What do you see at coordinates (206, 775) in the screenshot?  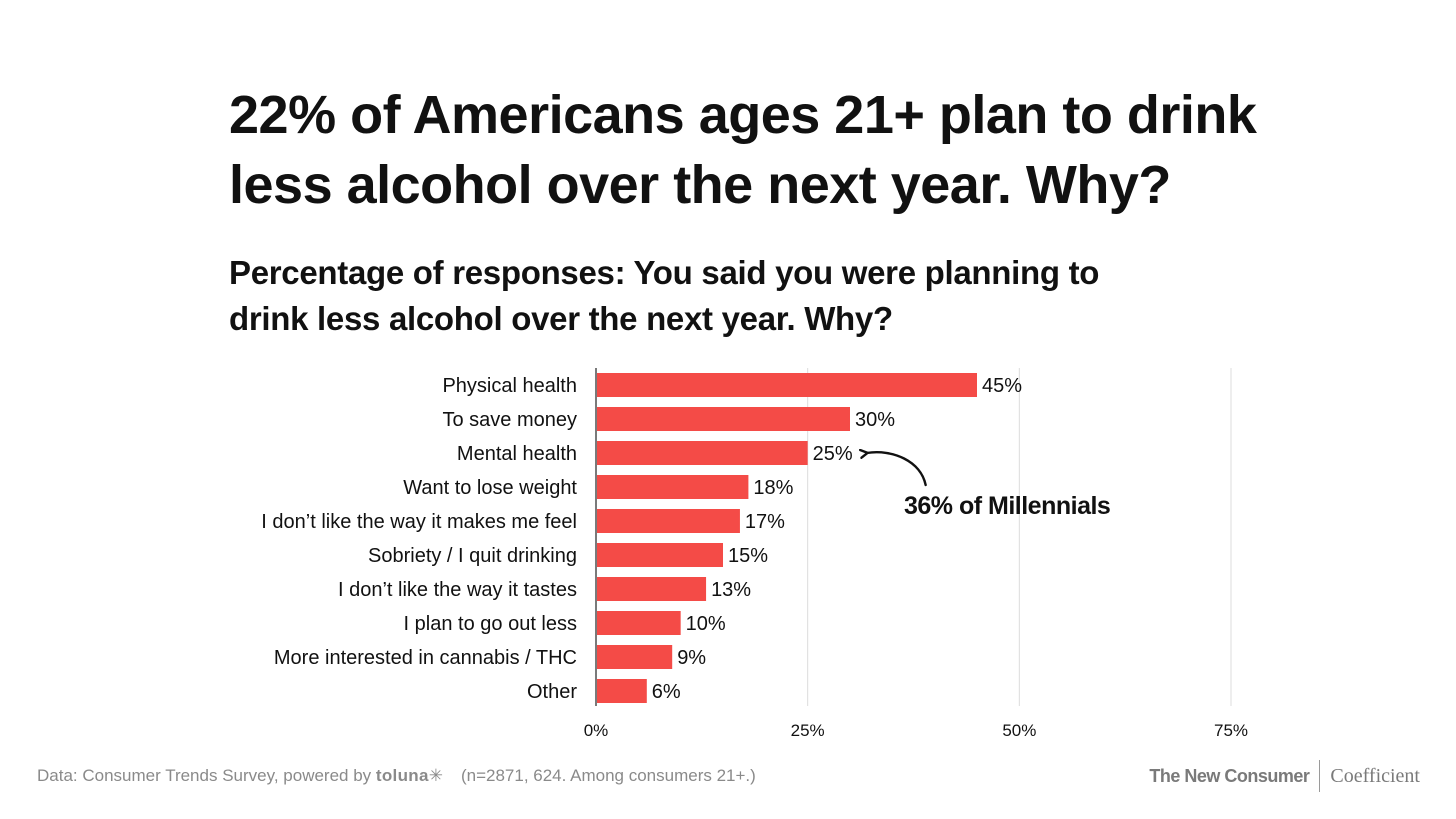 I see `source-prefix: Data: Consumer Trends Survey, powered by` at bounding box center [206, 775].